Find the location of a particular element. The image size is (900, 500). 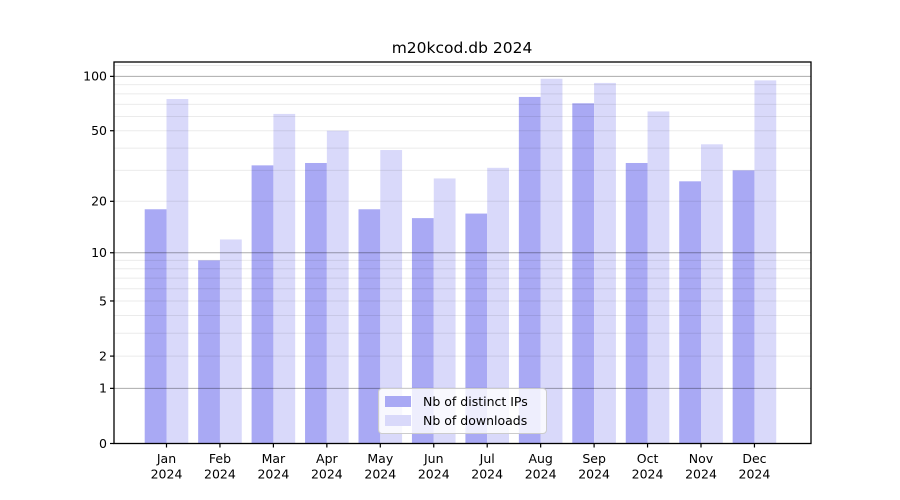

x-tick-label-year-jun: 2024 is located at coordinates (434, 474).